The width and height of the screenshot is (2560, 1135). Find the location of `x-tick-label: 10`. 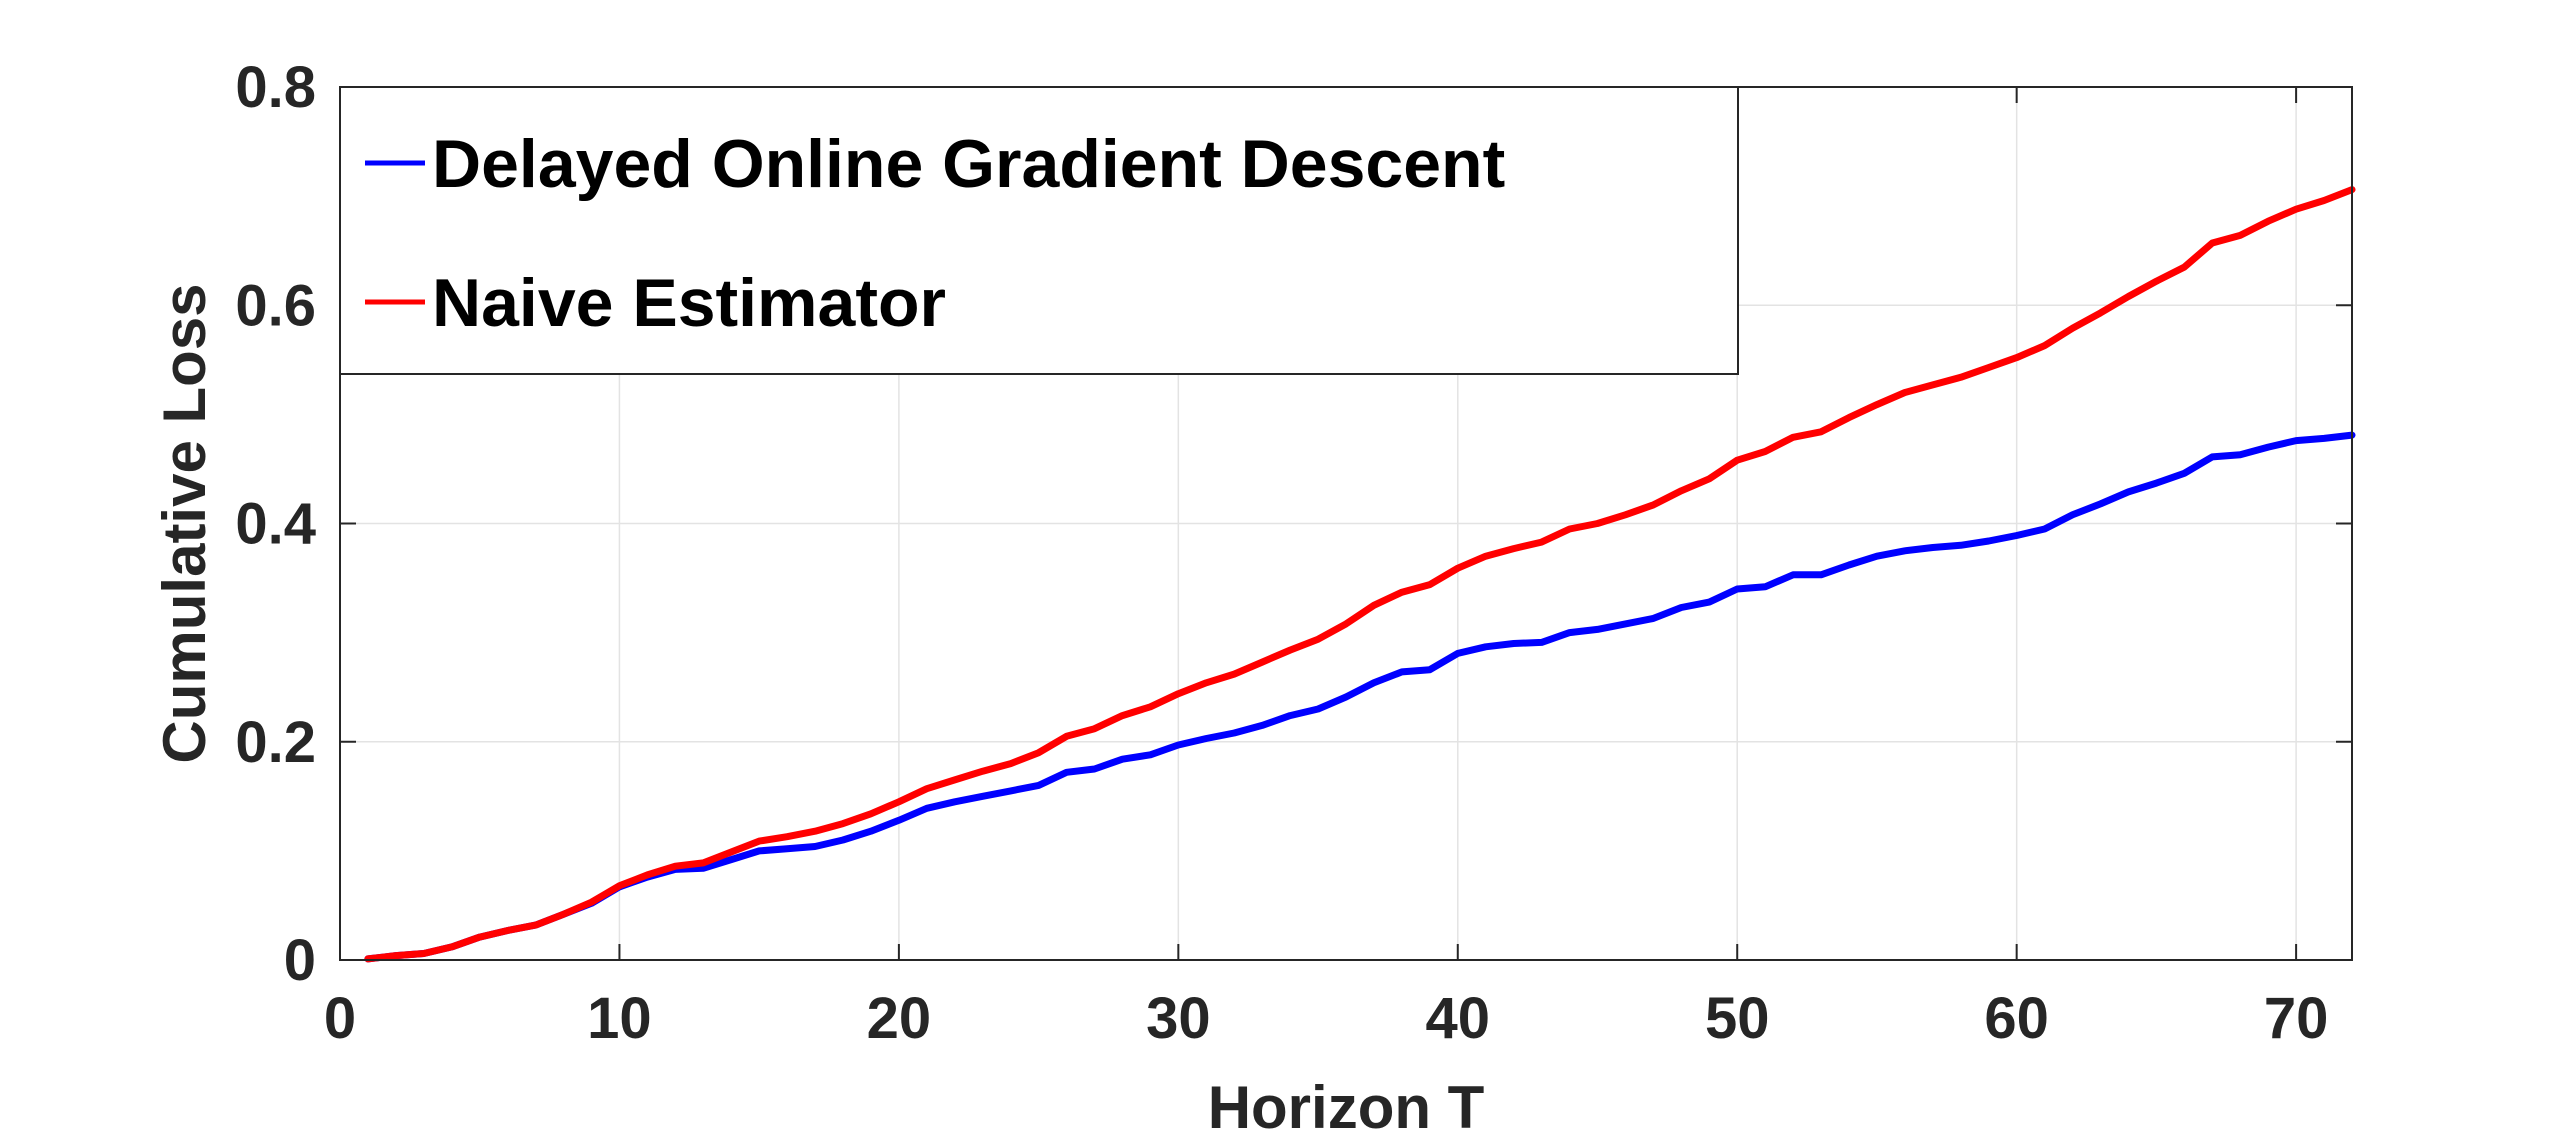

x-tick-label: 10 is located at coordinates (619, 1018).